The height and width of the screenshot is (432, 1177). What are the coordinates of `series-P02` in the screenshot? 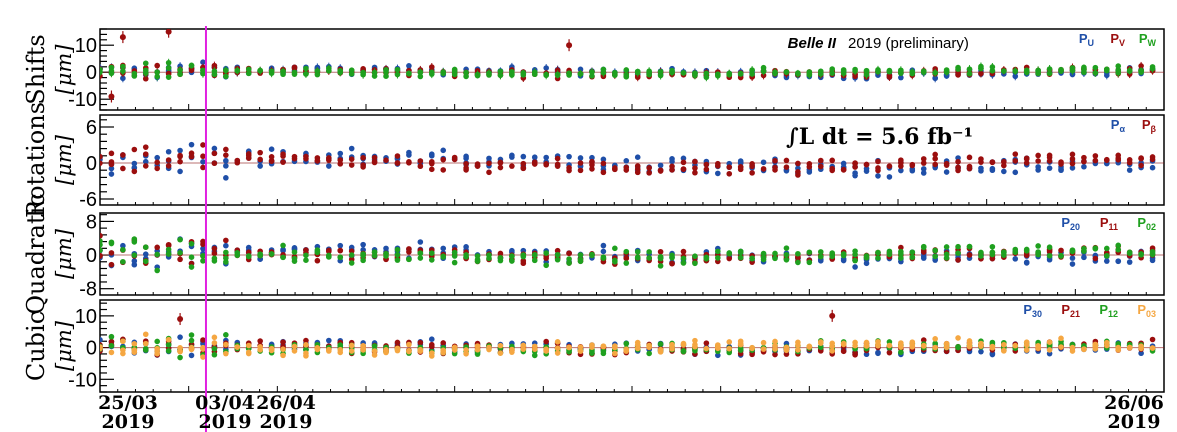 It's located at (628, 255).